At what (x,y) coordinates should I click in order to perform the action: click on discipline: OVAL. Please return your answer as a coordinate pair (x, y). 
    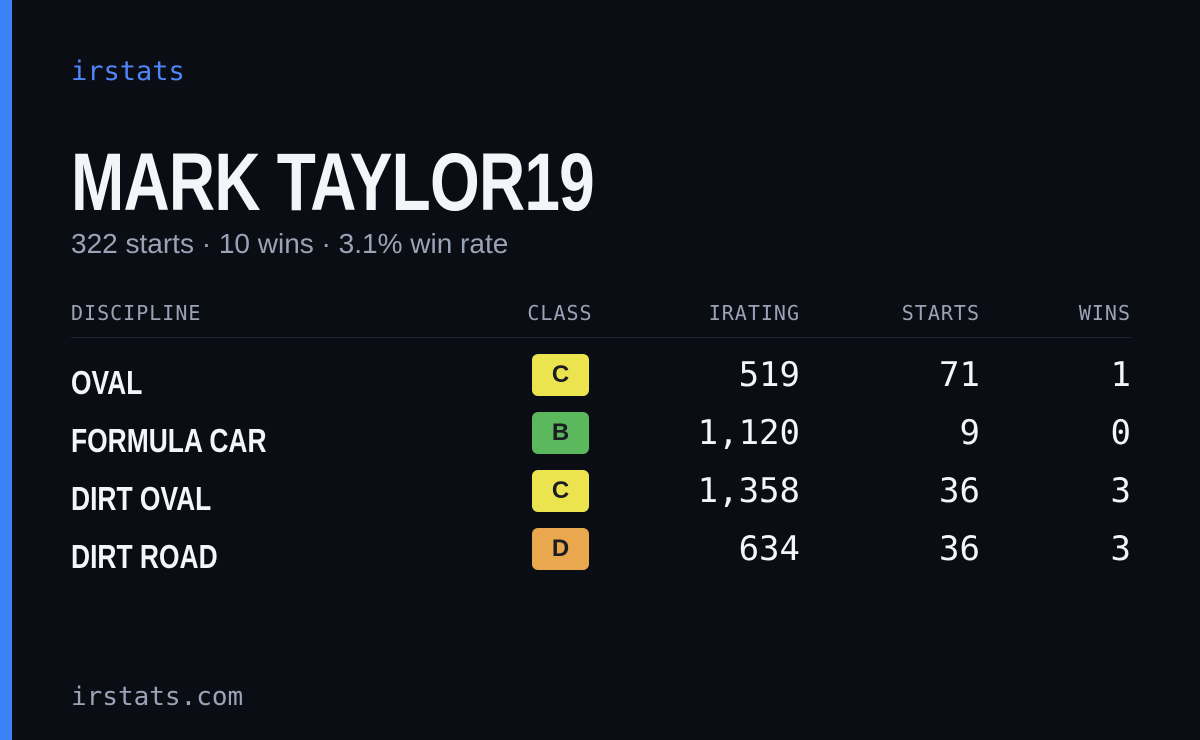
    Looking at the image, I should click on (107, 382).